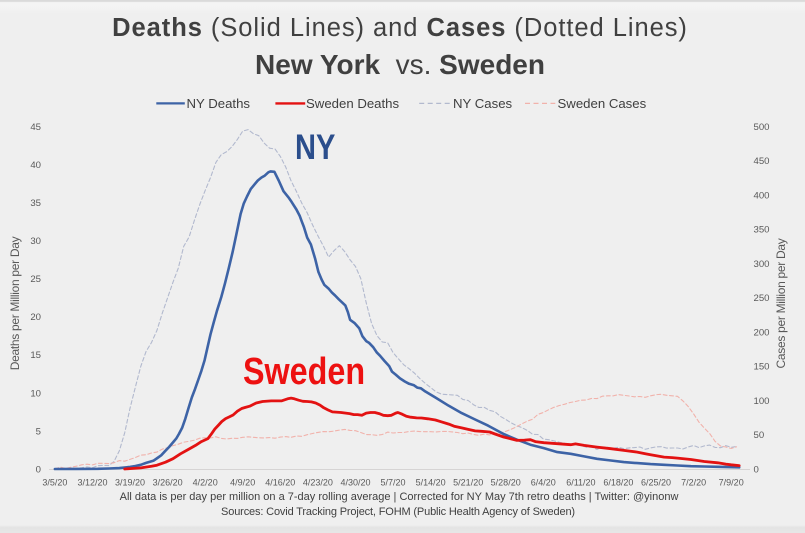 This screenshot has width=805, height=533. What do you see at coordinates (35, 279) in the screenshot?
I see `svg-text: 25` at bounding box center [35, 279].